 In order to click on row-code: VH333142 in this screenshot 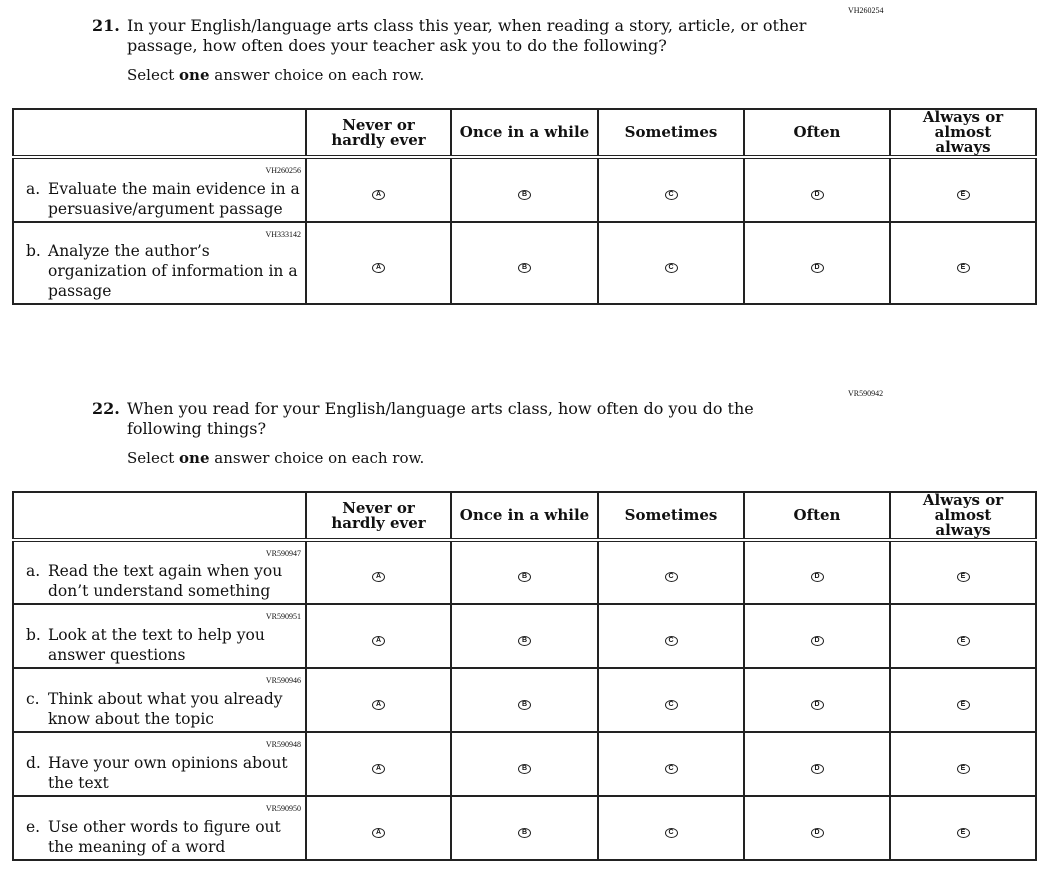, I will do `click(283, 234)`.